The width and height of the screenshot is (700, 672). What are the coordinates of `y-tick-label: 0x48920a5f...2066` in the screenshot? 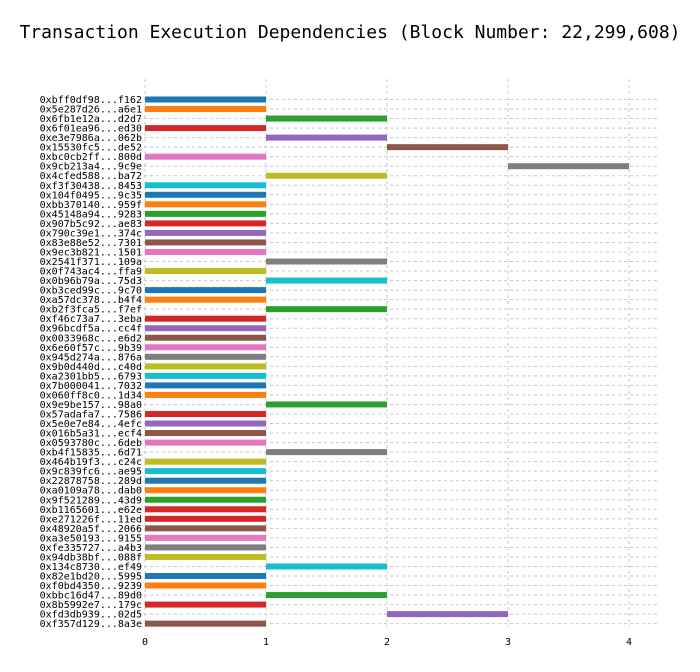 It's located at (91, 529).